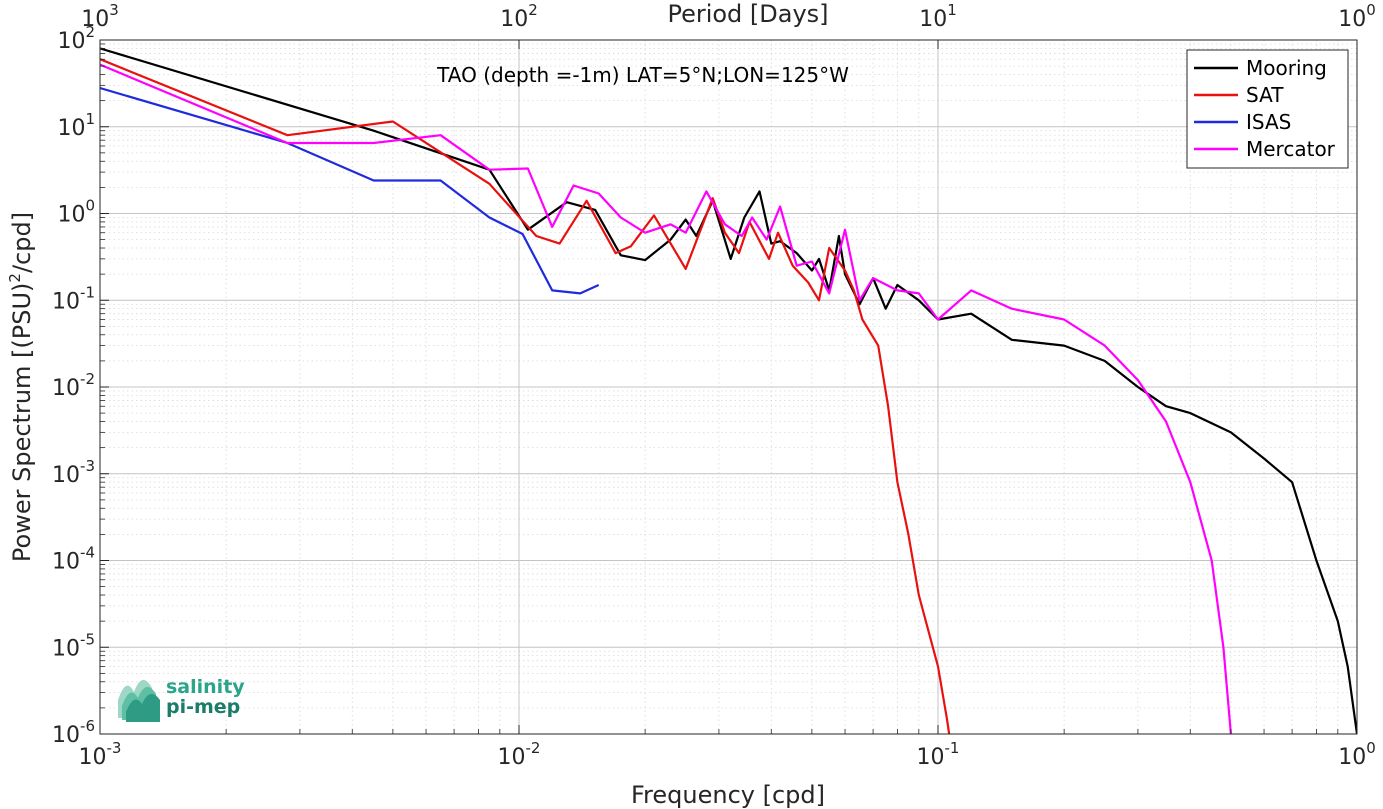  Describe the element at coordinates (114, 10) in the screenshot. I see `top-x-tick-exponent: 3` at that location.